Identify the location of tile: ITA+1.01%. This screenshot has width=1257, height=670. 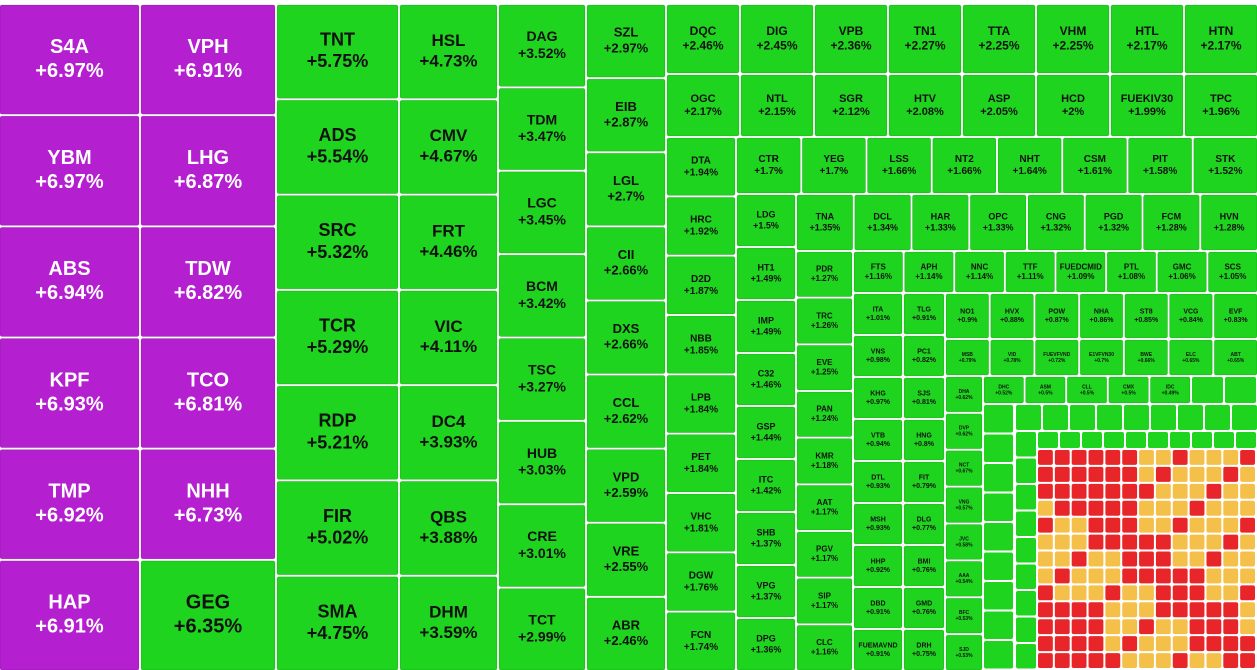
(878, 314).